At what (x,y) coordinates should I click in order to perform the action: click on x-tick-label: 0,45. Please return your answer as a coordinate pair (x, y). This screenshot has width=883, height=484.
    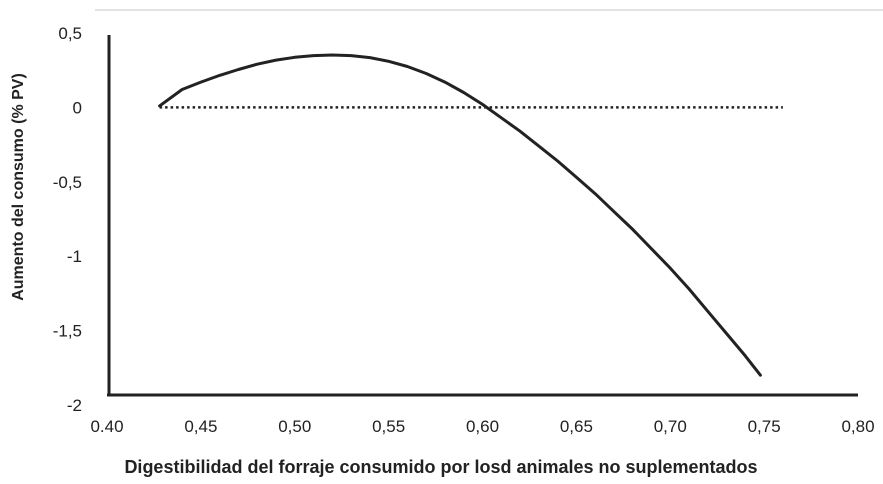
    Looking at the image, I should click on (200, 426).